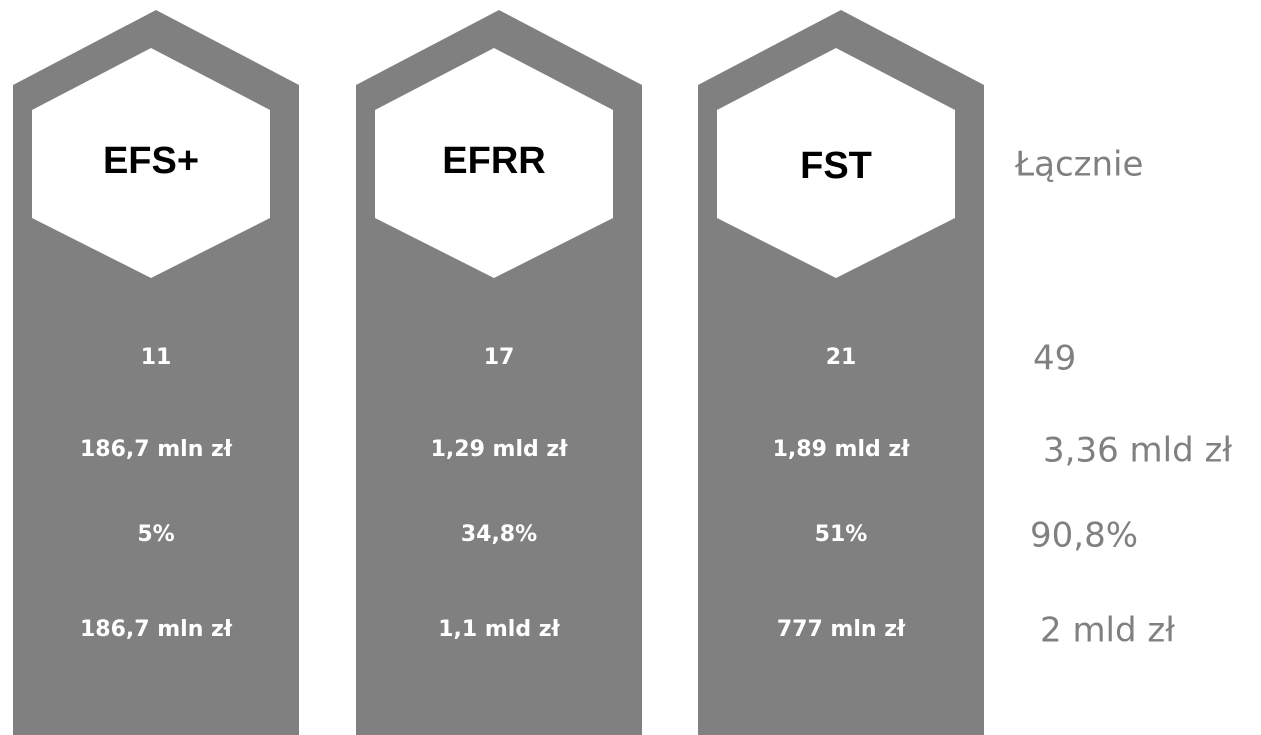  I want to click on column-value: 5%, so click(155, 534).